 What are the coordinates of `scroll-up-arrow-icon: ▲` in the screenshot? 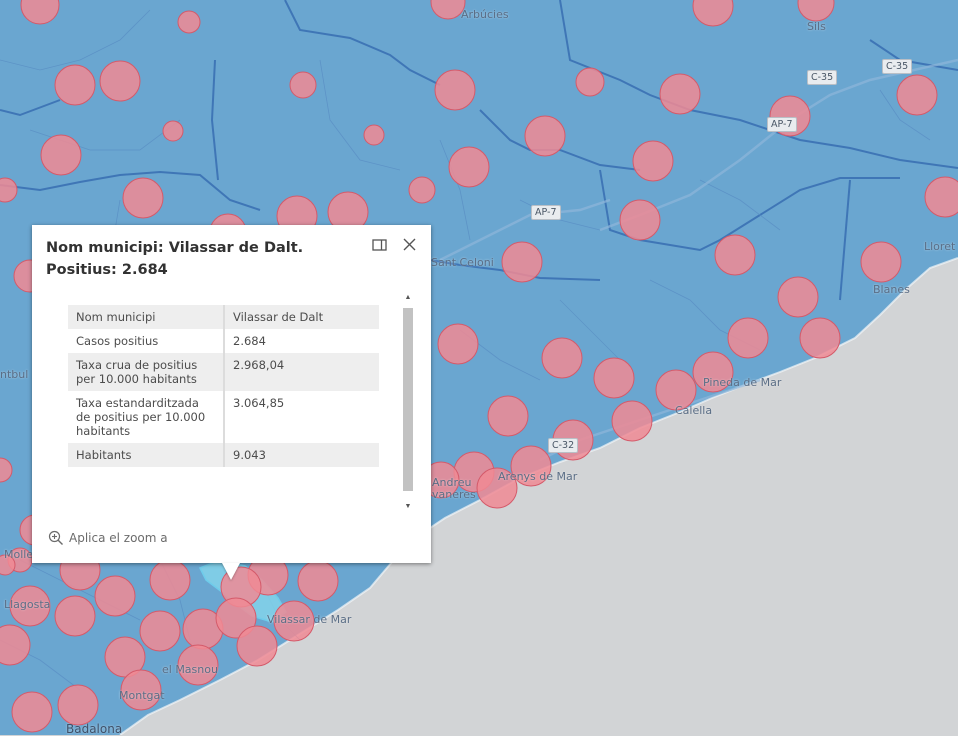 It's located at (408, 297).